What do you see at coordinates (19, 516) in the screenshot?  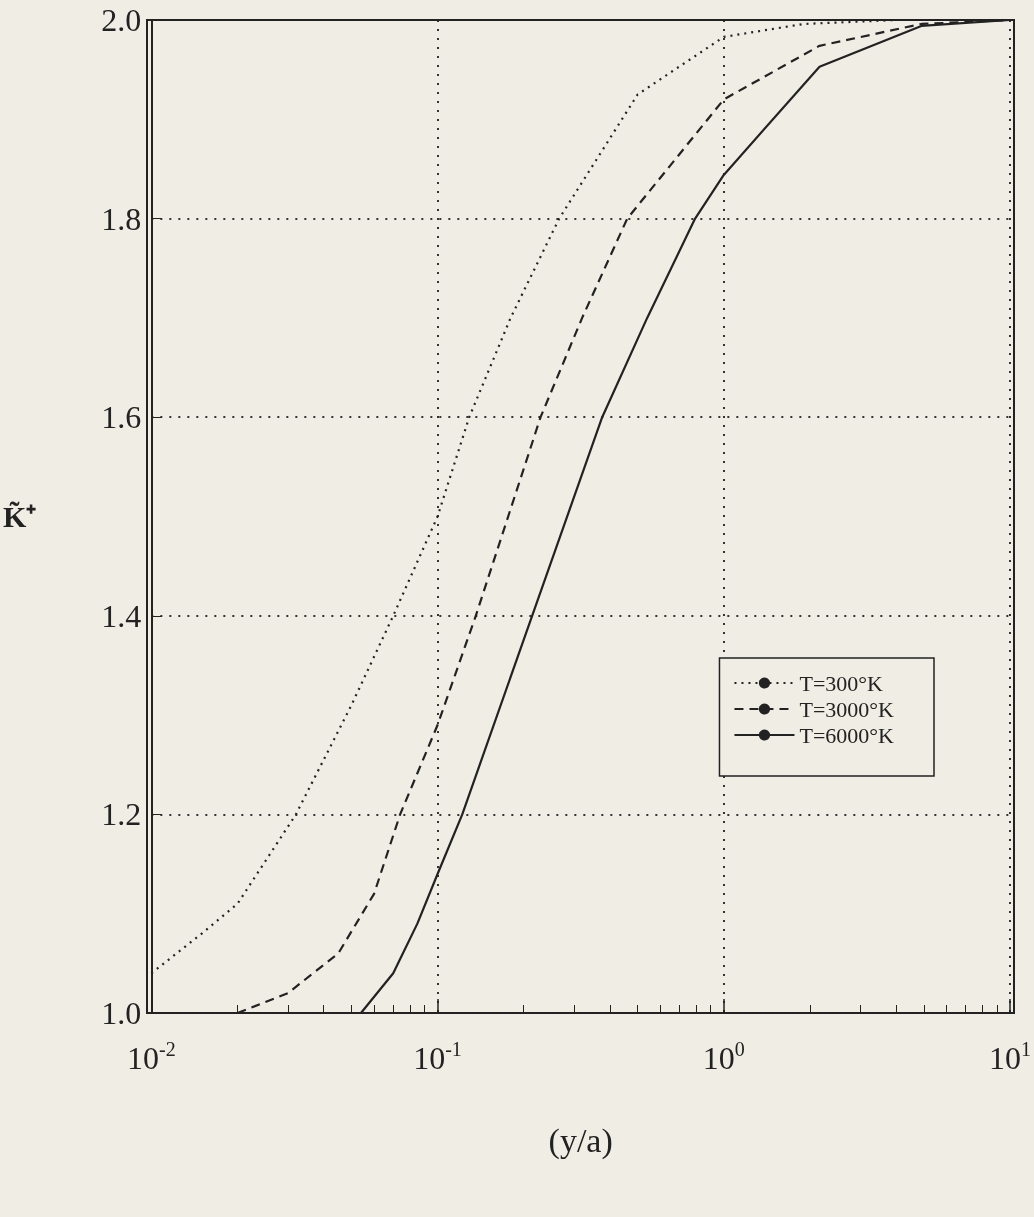 I see `y-axis-title: K̃⁺` at bounding box center [19, 516].